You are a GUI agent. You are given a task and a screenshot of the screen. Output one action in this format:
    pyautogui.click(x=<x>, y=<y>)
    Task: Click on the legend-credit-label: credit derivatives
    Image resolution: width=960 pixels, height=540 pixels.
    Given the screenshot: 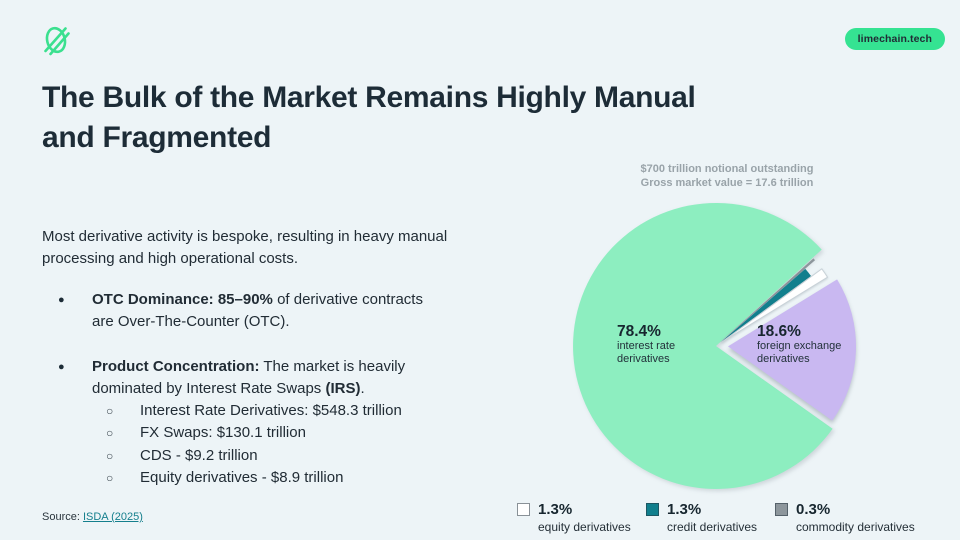 What is the action you would take?
    pyautogui.click(x=712, y=527)
    